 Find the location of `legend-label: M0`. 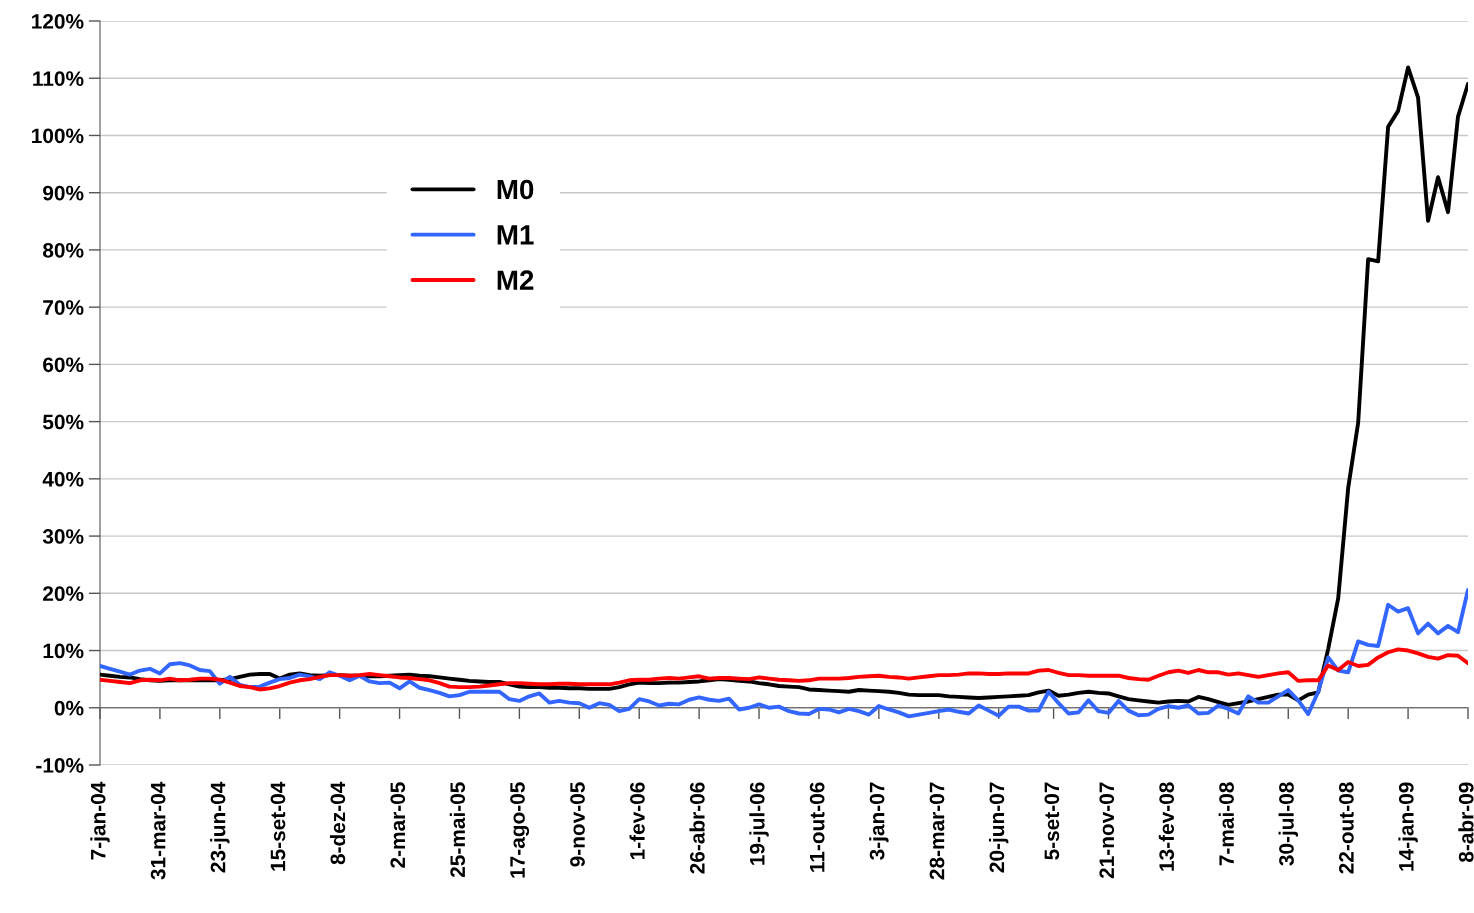

legend-label: M0 is located at coordinates (515, 189).